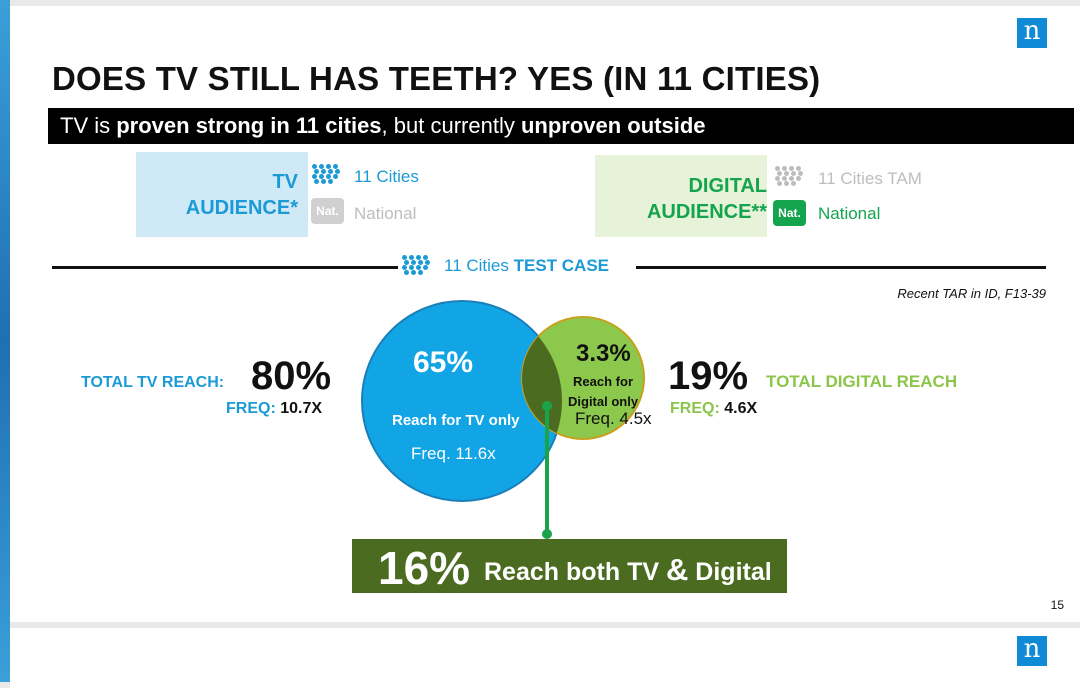 The image size is (1080, 688). What do you see at coordinates (789, 213) in the screenshot?
I see `digital-national-badge-icon: Nat.` at bounding box center [789, 213].